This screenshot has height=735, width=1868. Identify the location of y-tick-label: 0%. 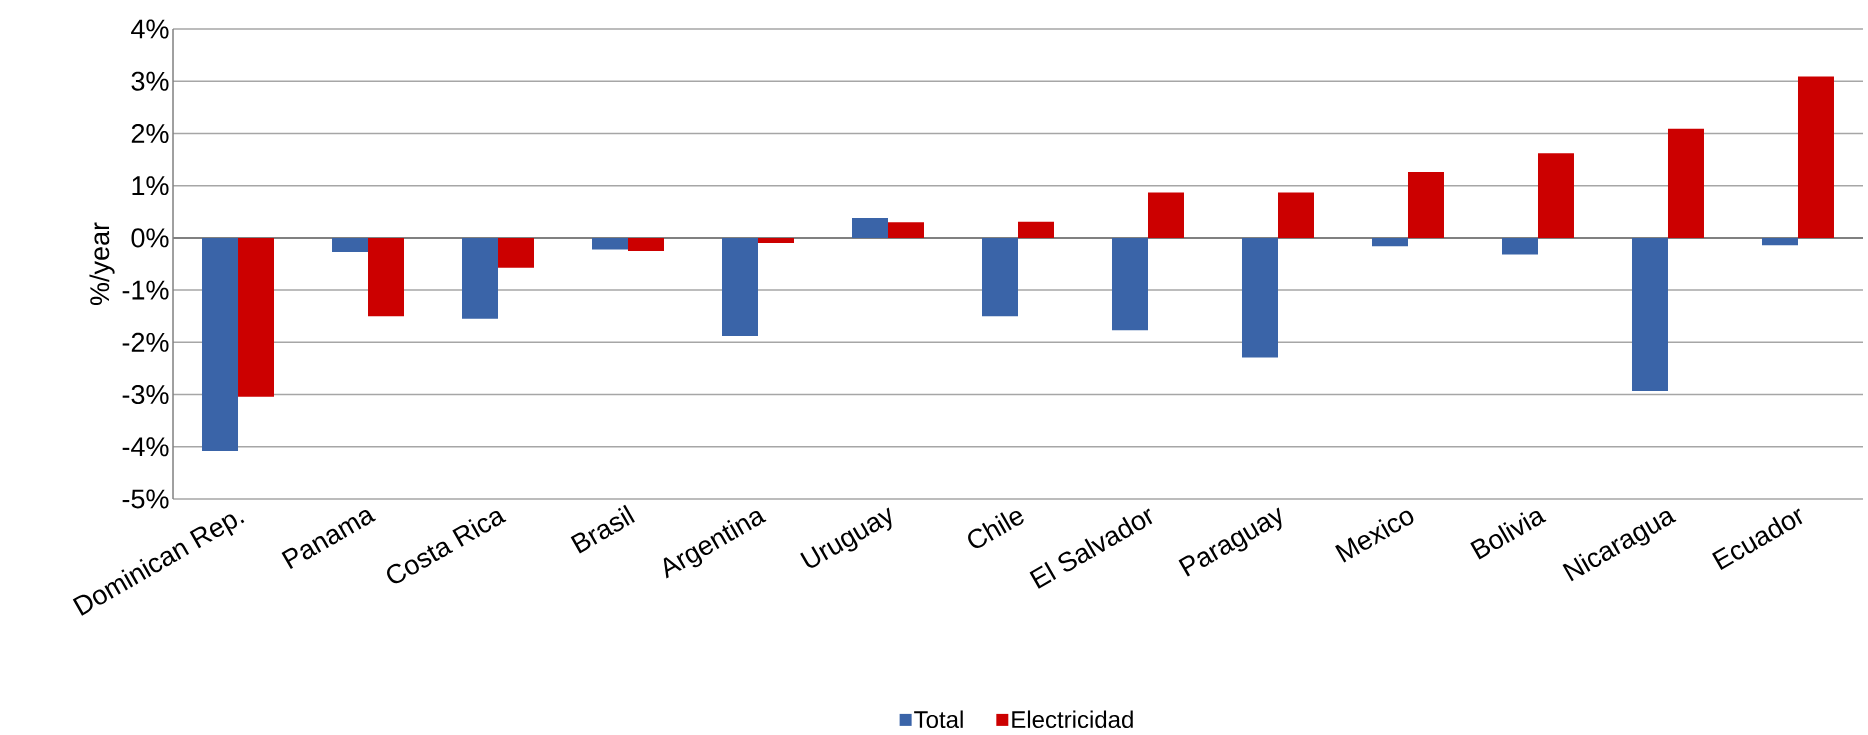
(150, 238).